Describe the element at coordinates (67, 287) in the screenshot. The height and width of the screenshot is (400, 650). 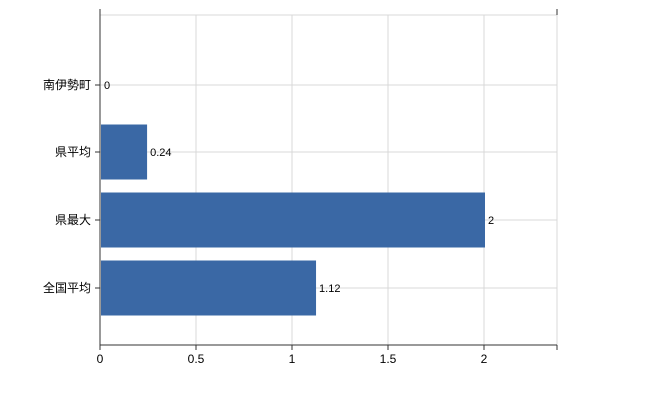
I see `category-label: 全国平均` at that location.